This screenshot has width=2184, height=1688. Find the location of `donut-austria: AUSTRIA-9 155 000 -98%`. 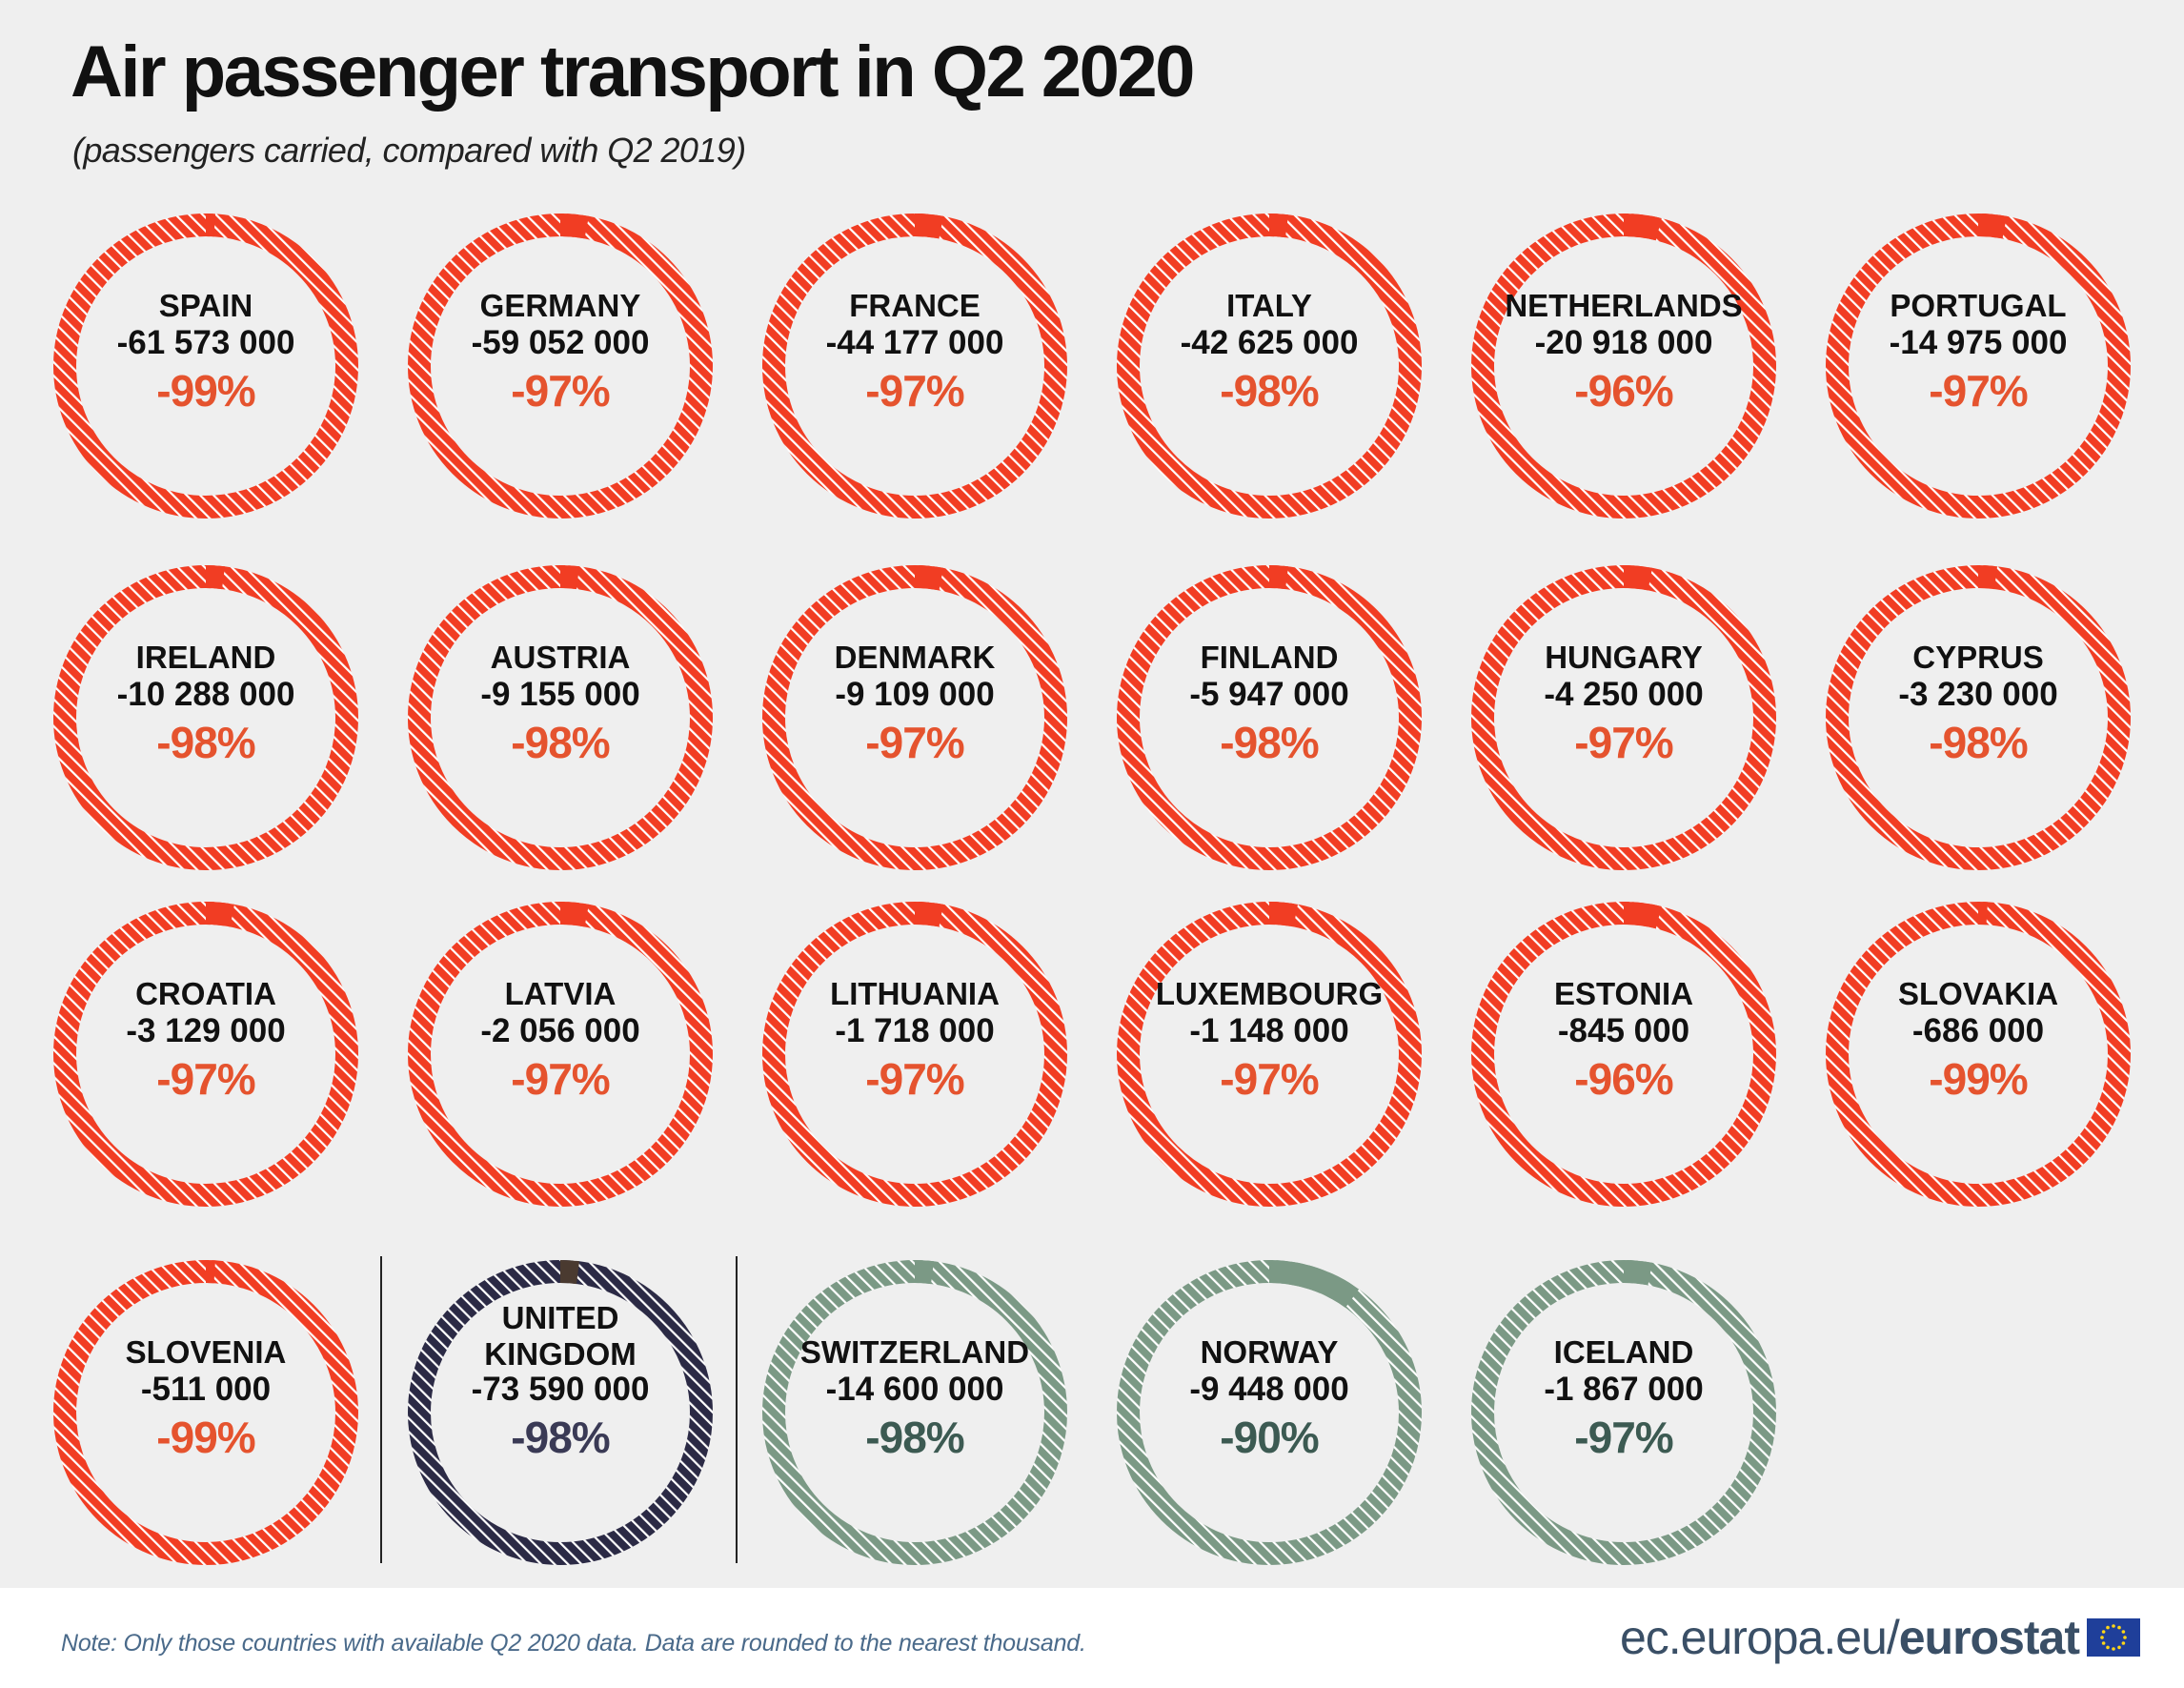

donut-austria: AUSTRIA-9 155 000 -98% is located at coordinates (560, 717).